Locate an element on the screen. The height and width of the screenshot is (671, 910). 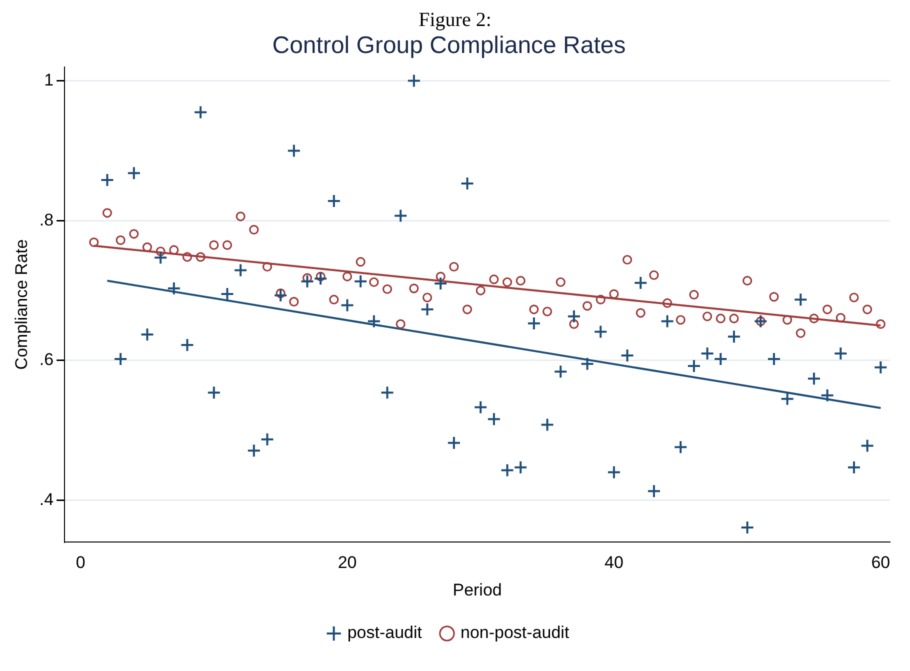
x-tick-label: 0 is located at coordinates (81, 562).